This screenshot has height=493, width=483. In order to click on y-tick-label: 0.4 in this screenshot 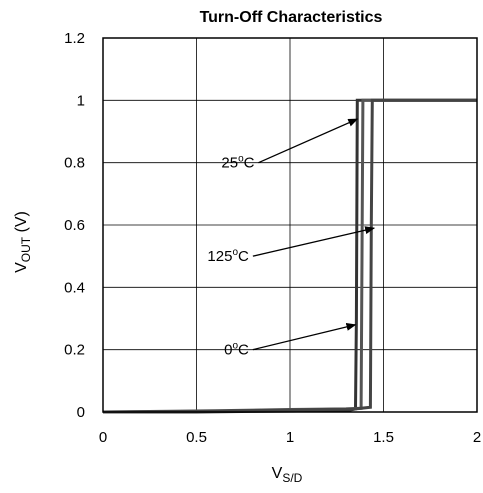, I will do `click(74, 287)`.